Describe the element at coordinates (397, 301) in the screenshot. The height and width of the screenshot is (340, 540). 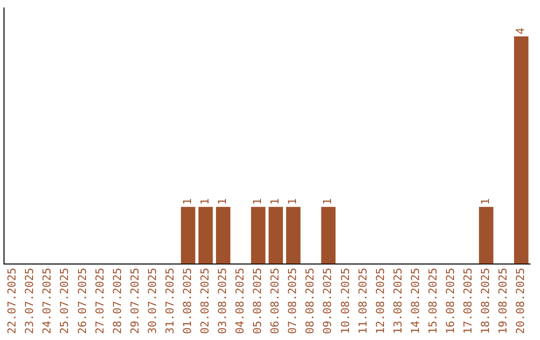
I see `x-tick-label: 13.08.2025` at that location.